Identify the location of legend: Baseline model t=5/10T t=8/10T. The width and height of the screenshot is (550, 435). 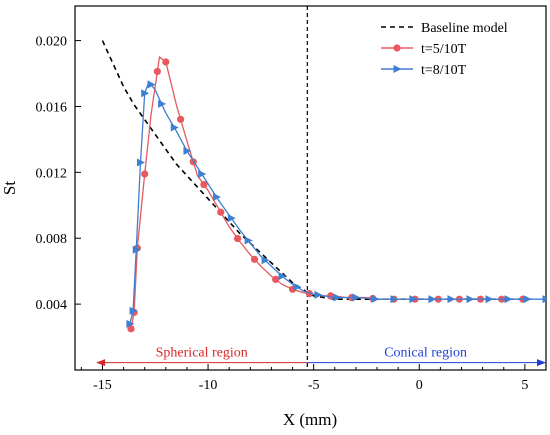
(444, 49).